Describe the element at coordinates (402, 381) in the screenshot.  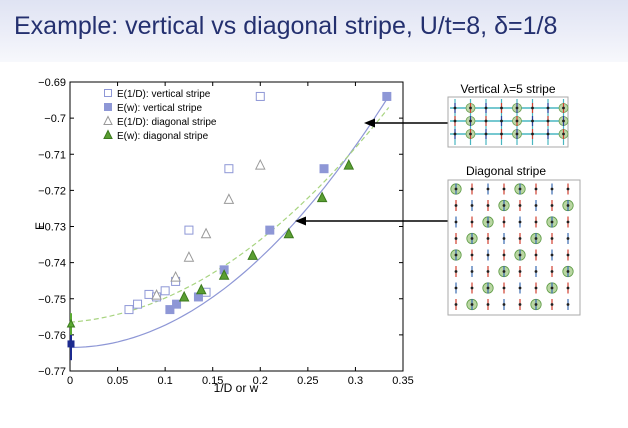
I see `x-tick-label-7: 0.35` at that location.